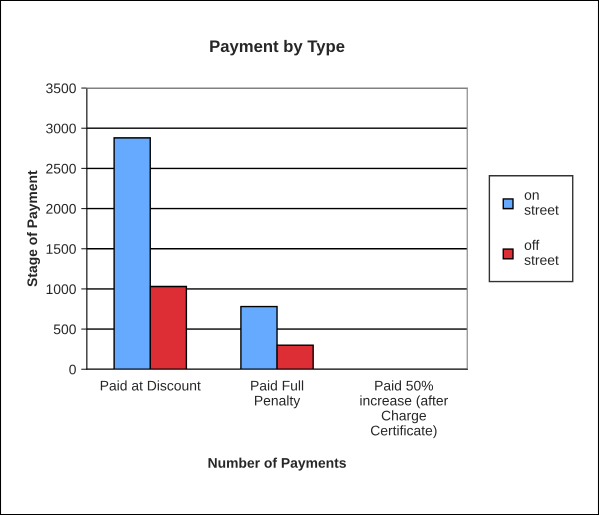 The image size is (599, 515). I want to click on chart-title: Payment by Type, so click(277, 48).